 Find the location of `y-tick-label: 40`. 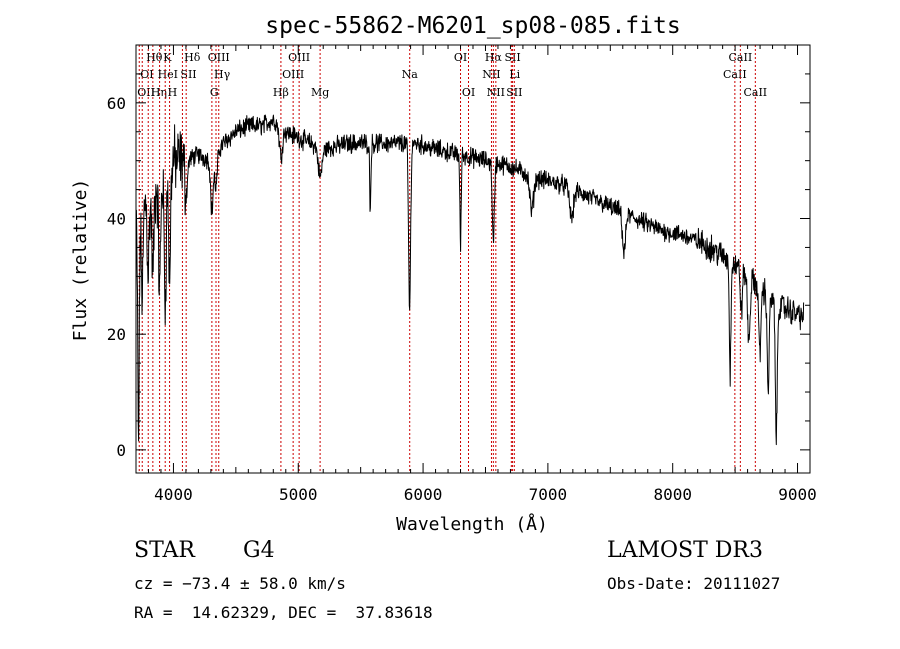

y-tick-label: 40 is located at coordinates (116, 219).